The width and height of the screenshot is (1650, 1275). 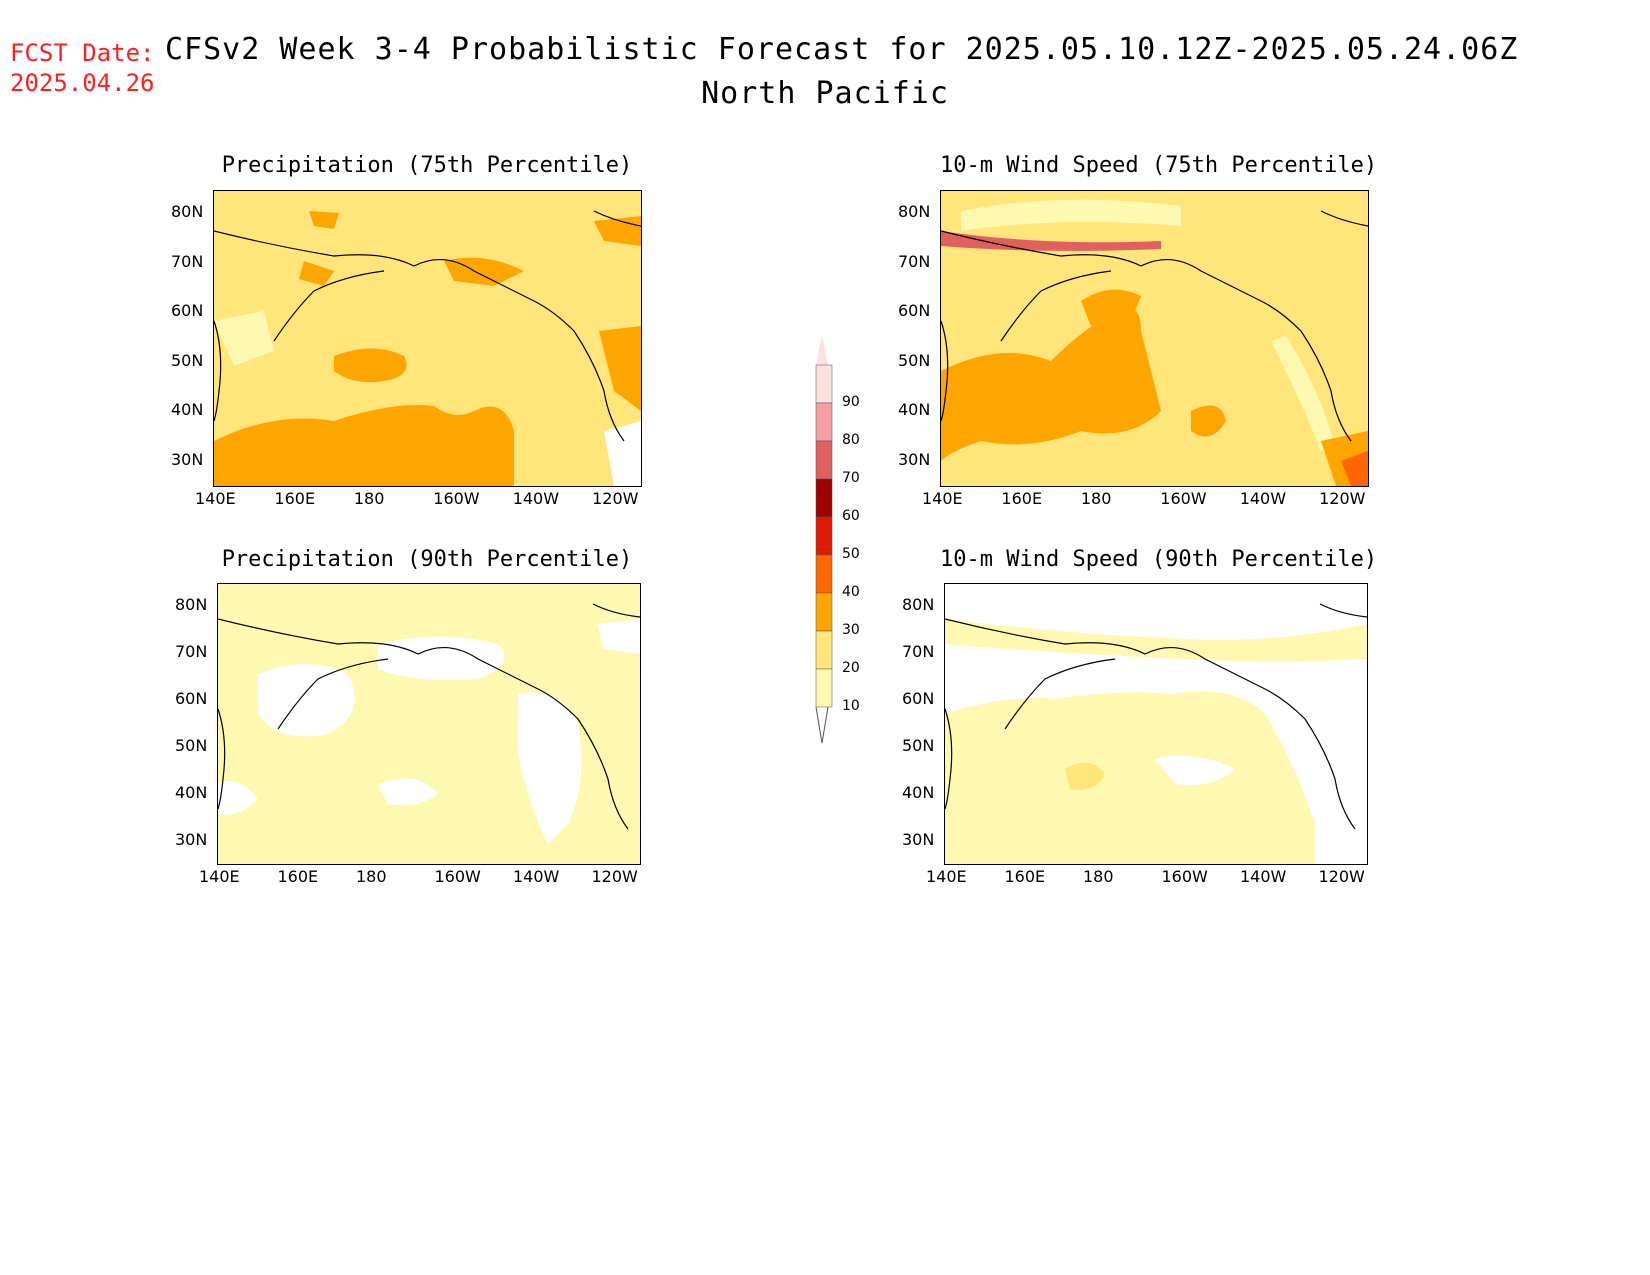 What do you see at coordinates (427, 165) in the screenshot?
I see `panel-title: Precipitation (75th Percentile)` at bounding box center [427, 165].